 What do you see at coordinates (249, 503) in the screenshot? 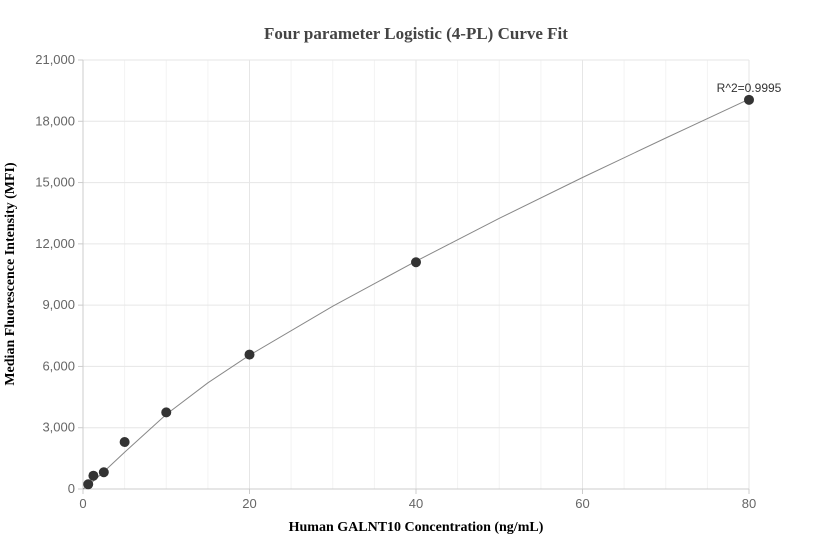
I see `x-tick-label: 20` at bounding box center [249, 503].